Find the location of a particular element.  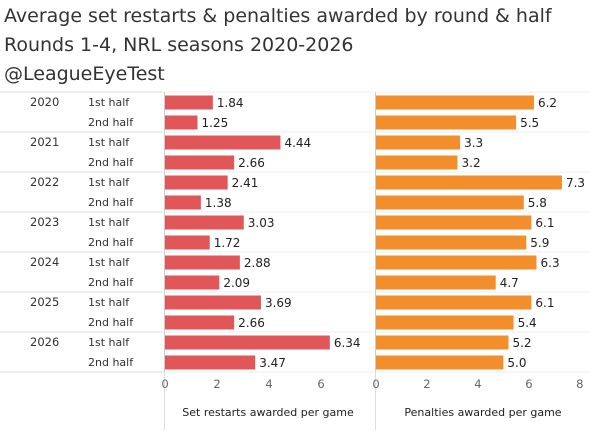

restarts-value-label: 1.25 is located at coordinates (215, 123).